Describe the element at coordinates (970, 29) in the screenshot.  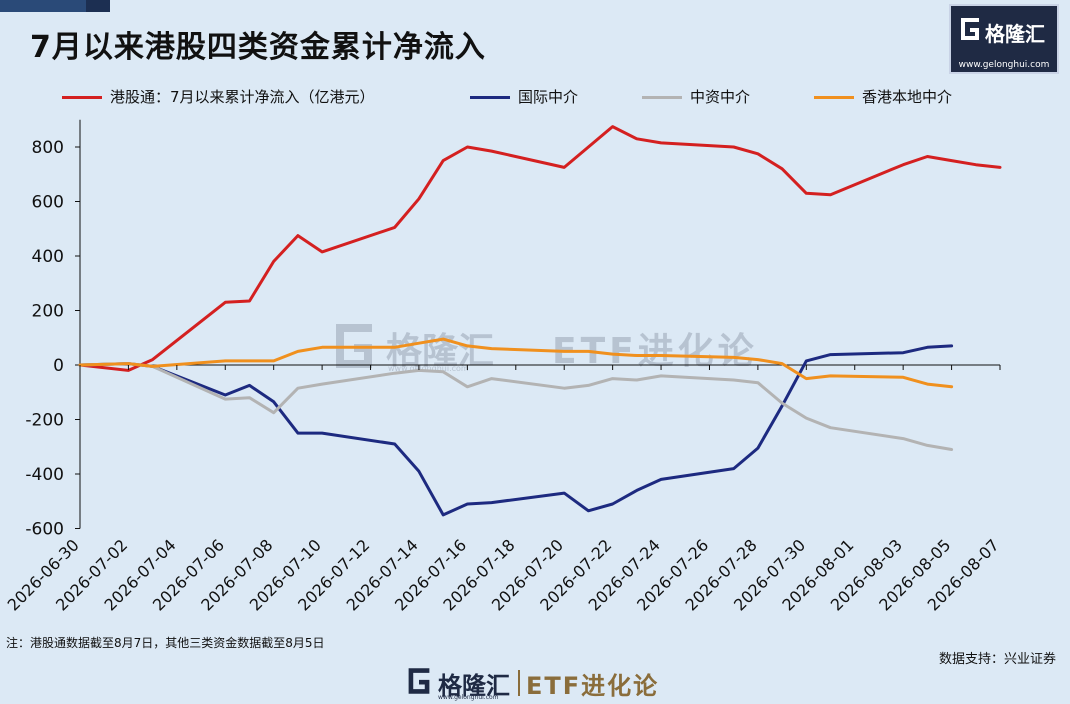
I see `brand-g-icon` at that location.